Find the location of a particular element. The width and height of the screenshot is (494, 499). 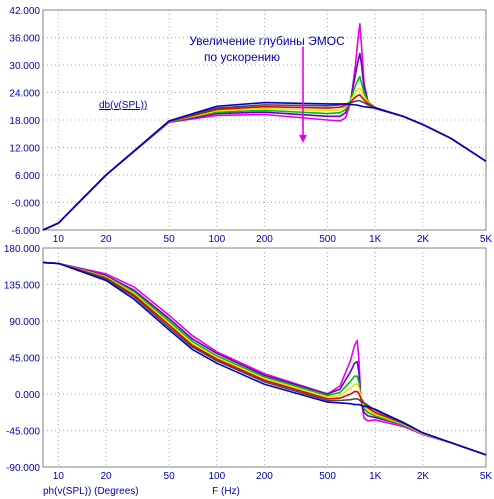

x-axis-label: F (Hz) is located at coordinates (226, 491).